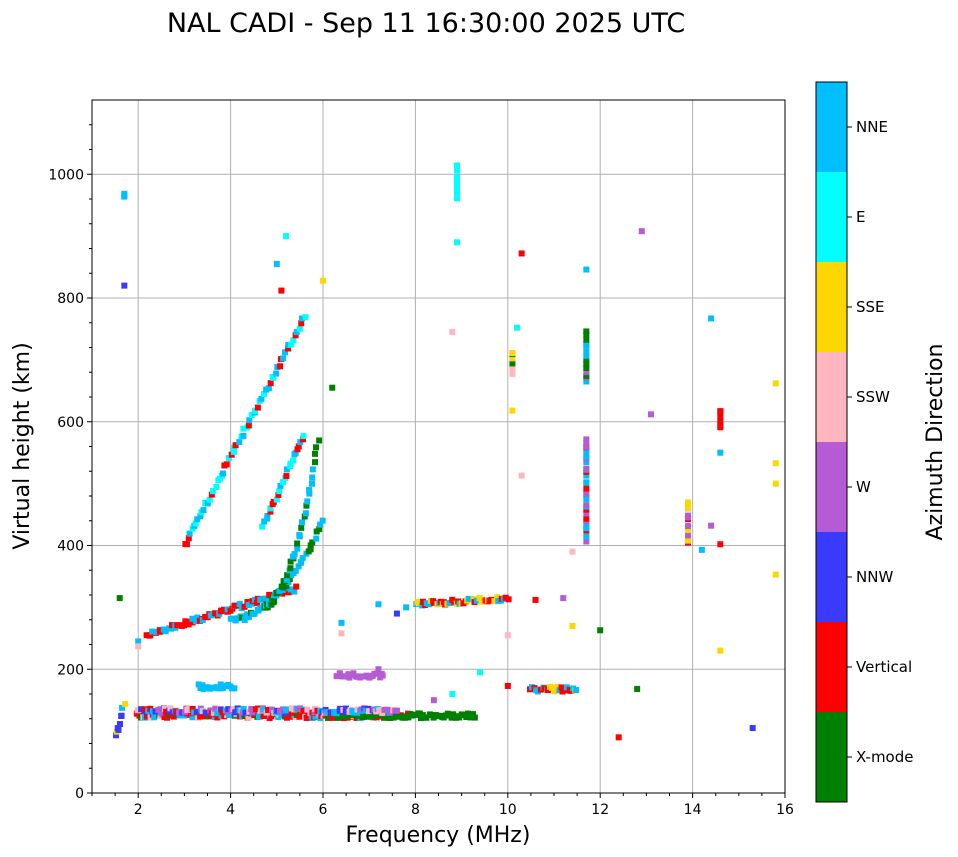  Describe the element at coordinates (600, 810) in the screenshot. I see `x-tick-label: 12` at that location.